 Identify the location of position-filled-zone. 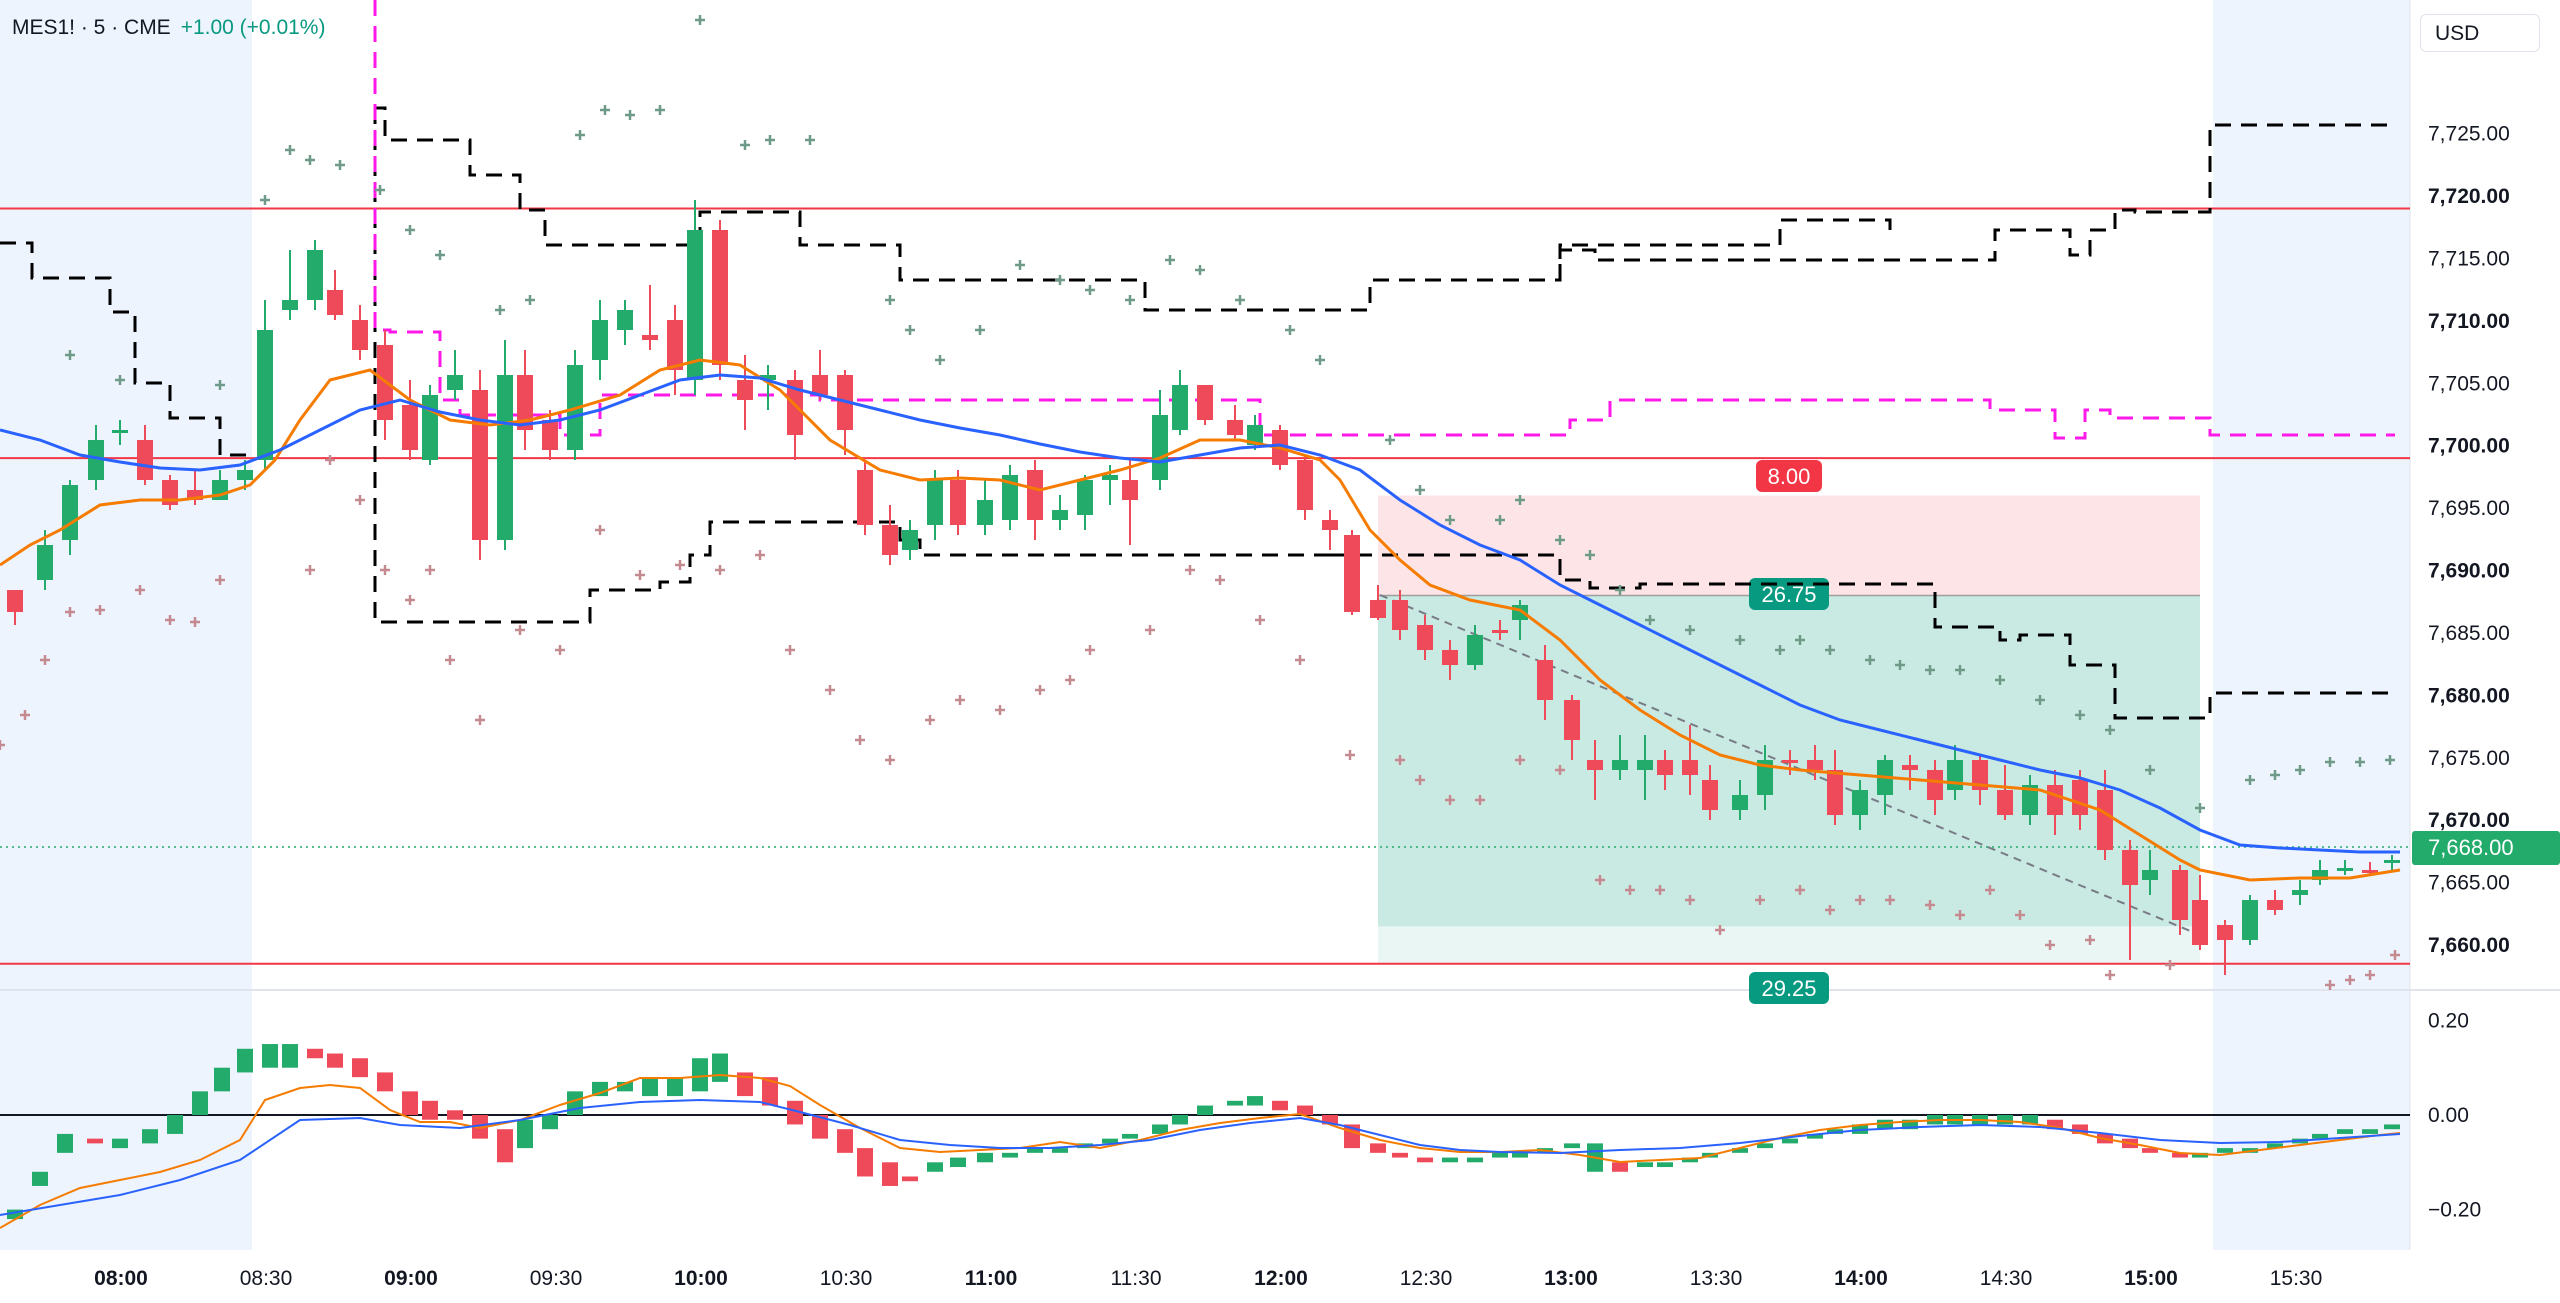
(1789, 945).